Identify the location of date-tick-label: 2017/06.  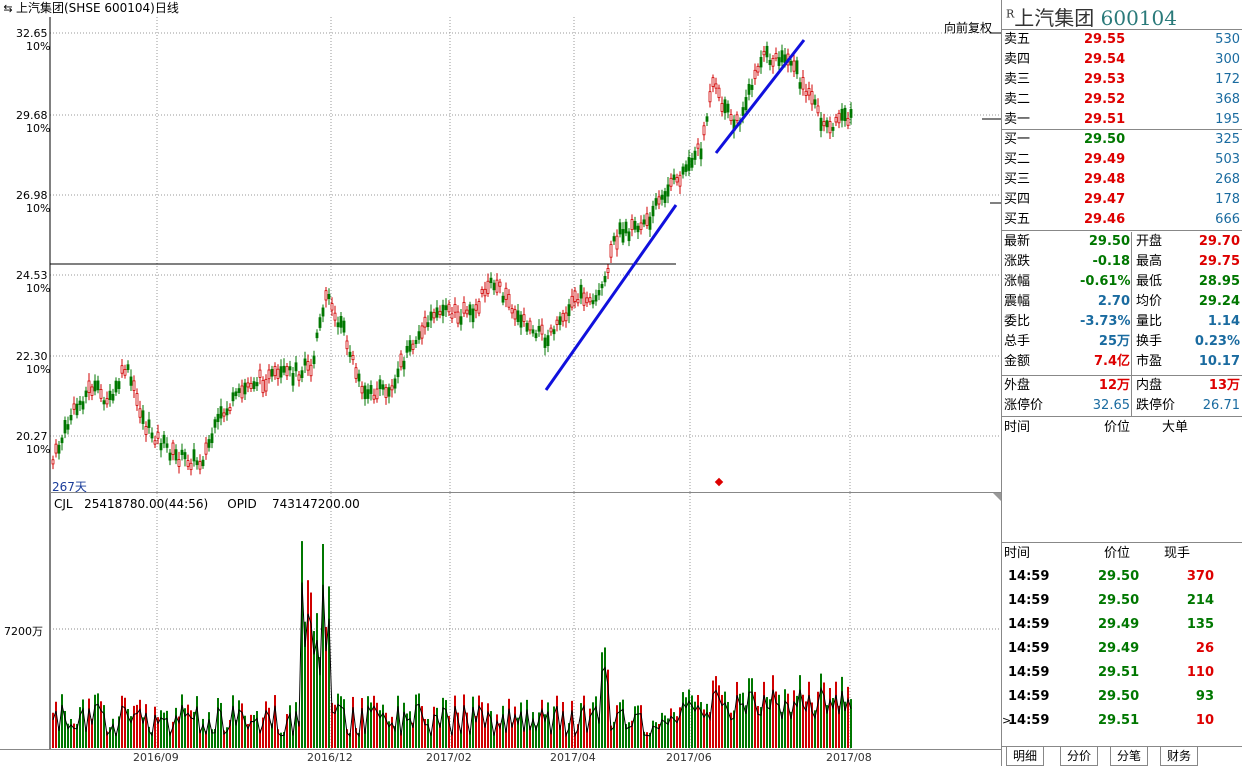
(689, 757).